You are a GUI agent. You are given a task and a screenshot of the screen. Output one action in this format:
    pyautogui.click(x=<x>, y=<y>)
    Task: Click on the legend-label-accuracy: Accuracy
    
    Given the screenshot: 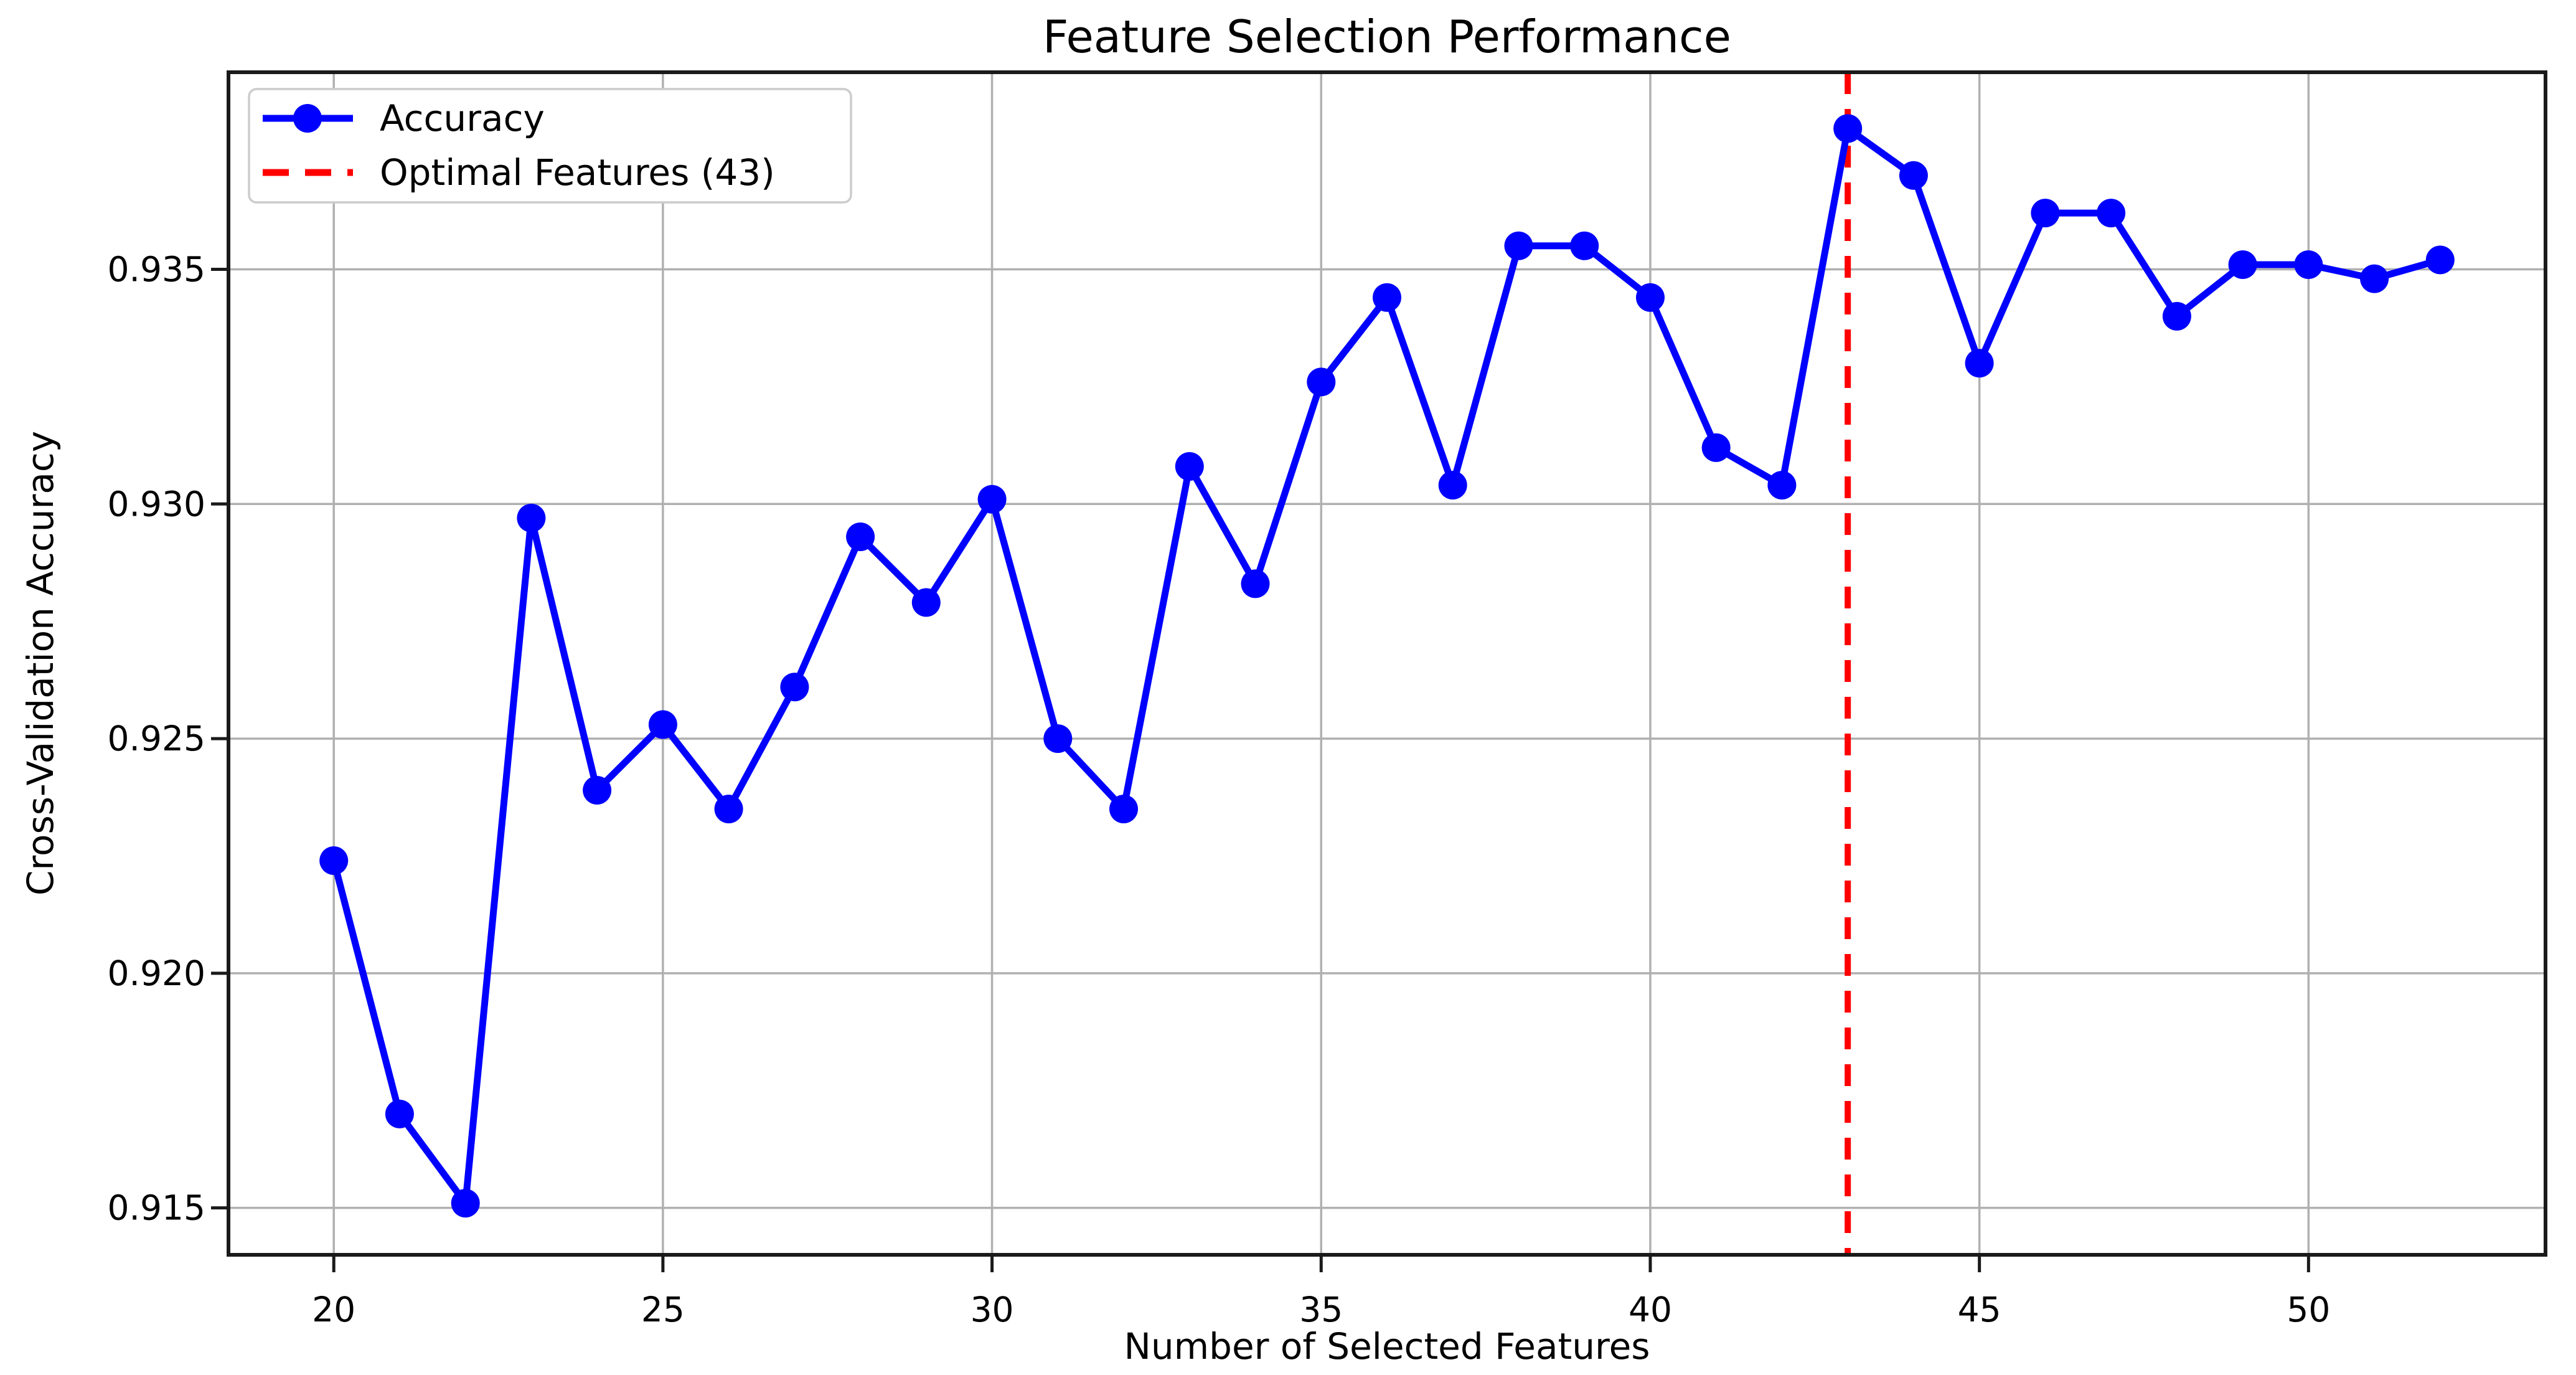 What is the action you would take?
    pyautogui.click(x=462, y=118)
    